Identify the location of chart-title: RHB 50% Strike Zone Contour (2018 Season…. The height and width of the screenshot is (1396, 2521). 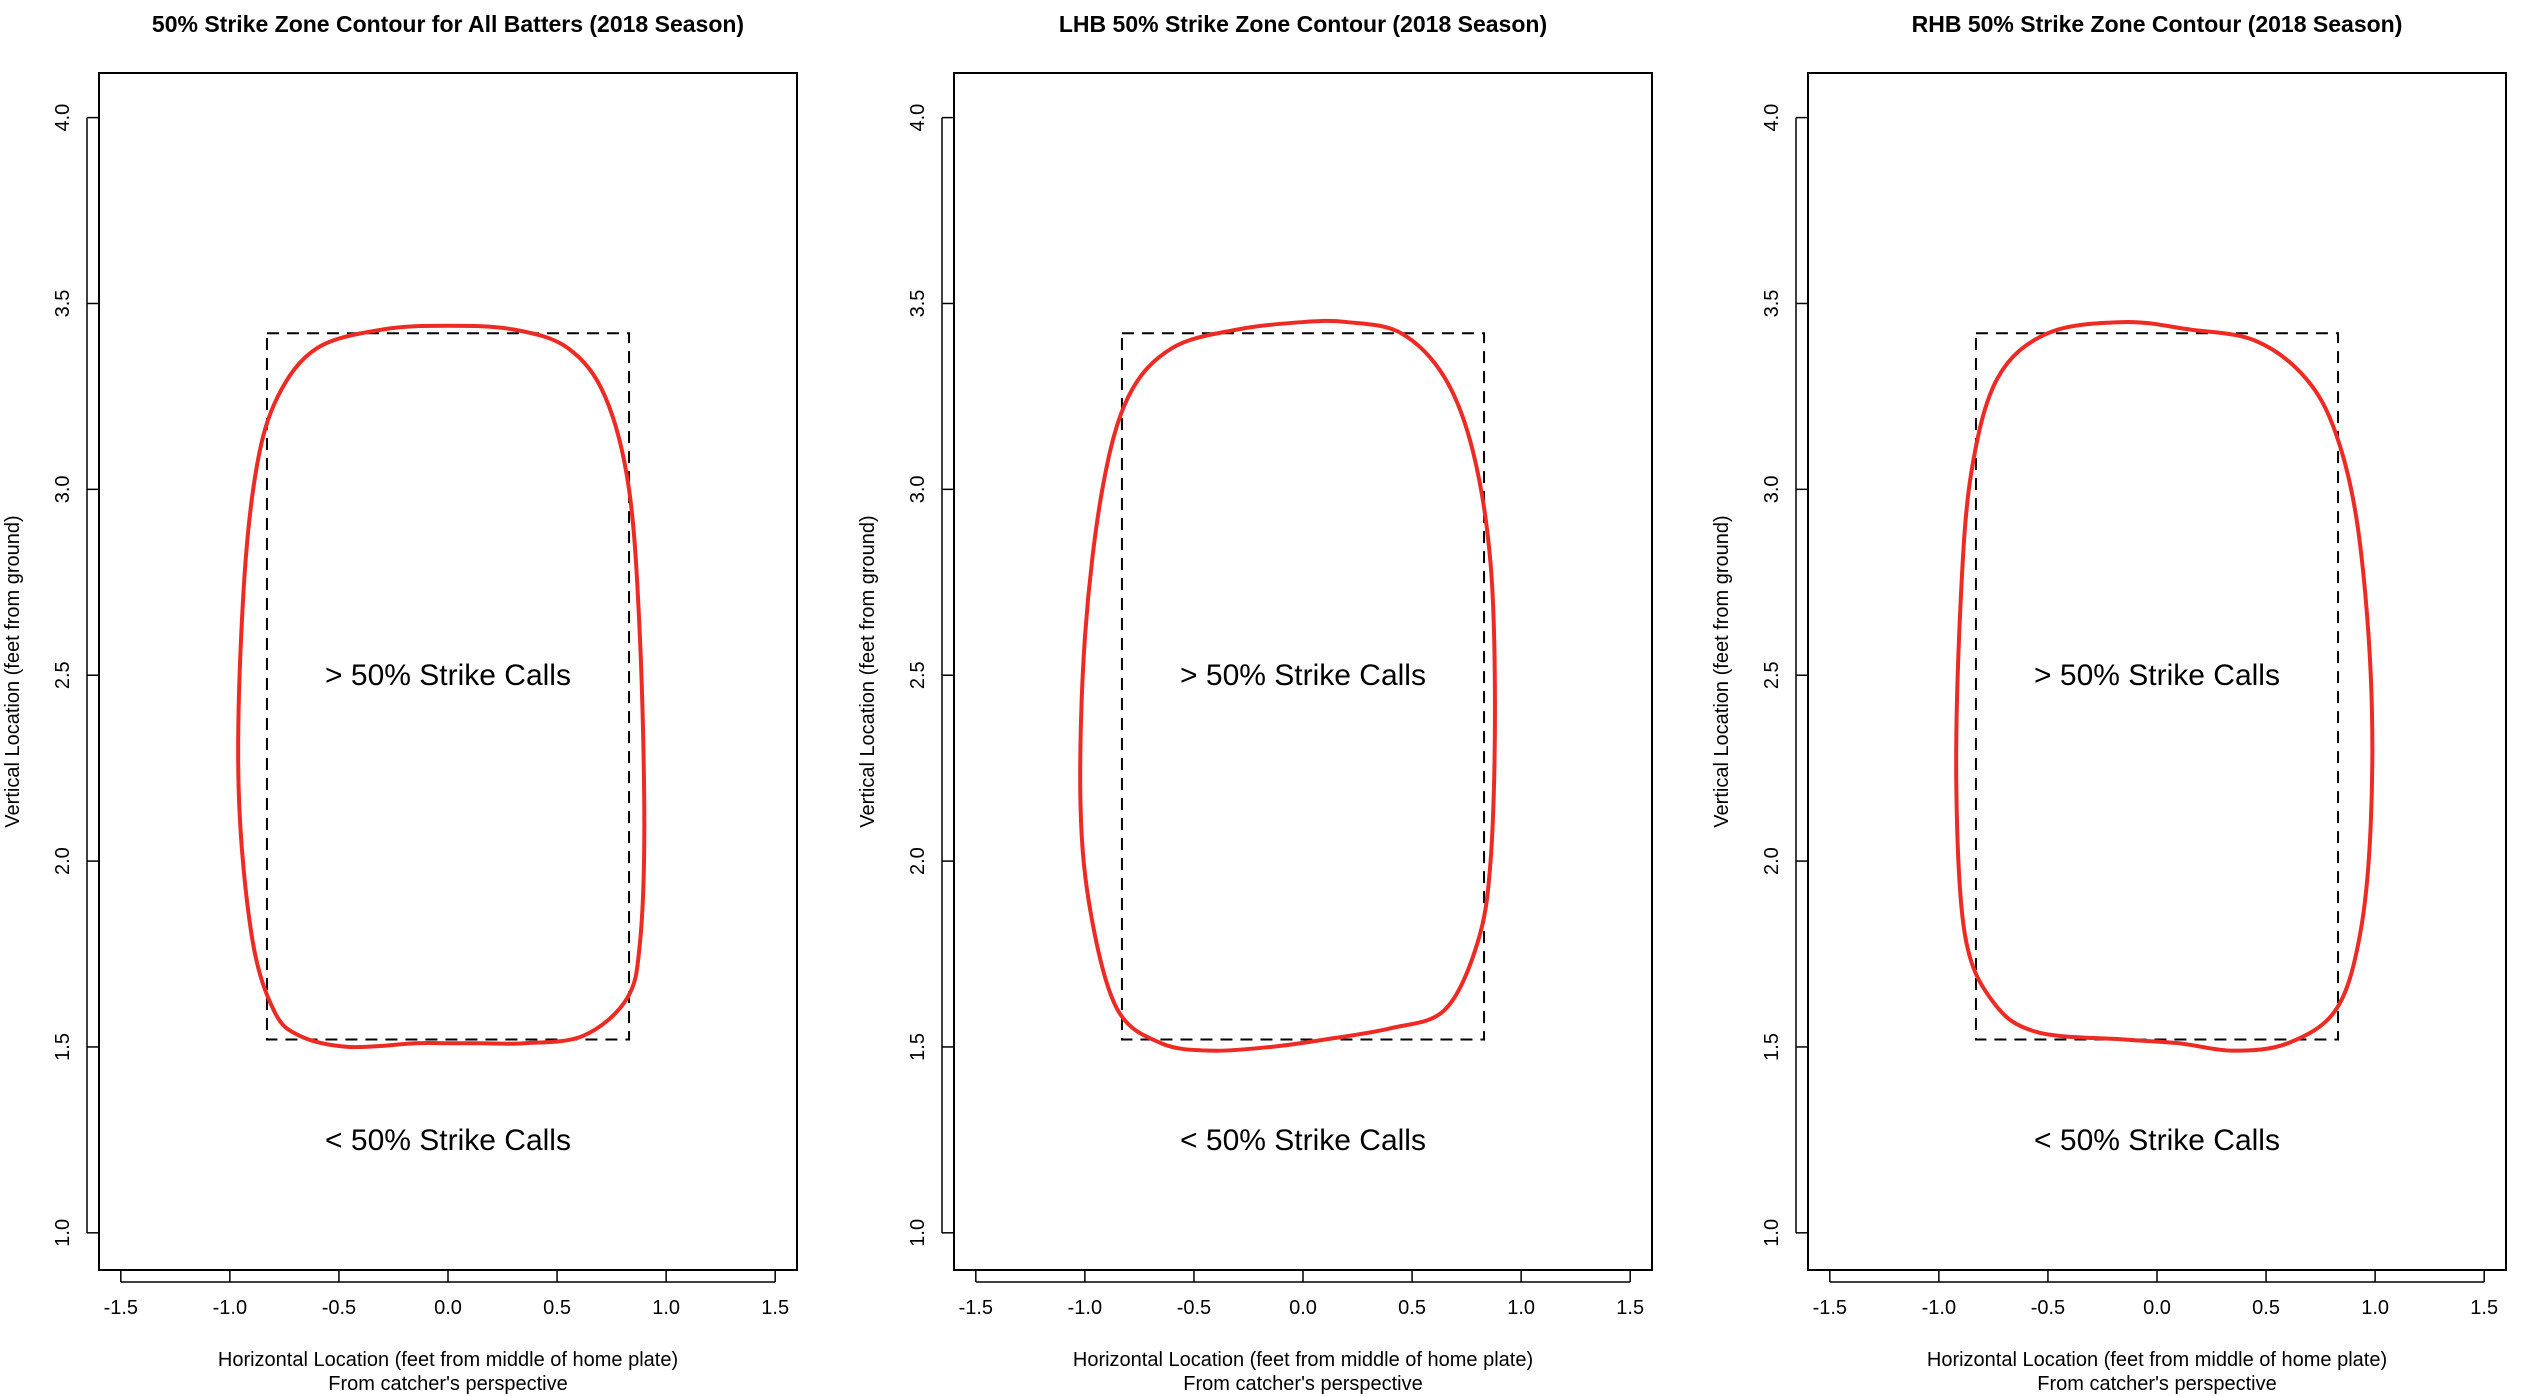
(2157, 24).